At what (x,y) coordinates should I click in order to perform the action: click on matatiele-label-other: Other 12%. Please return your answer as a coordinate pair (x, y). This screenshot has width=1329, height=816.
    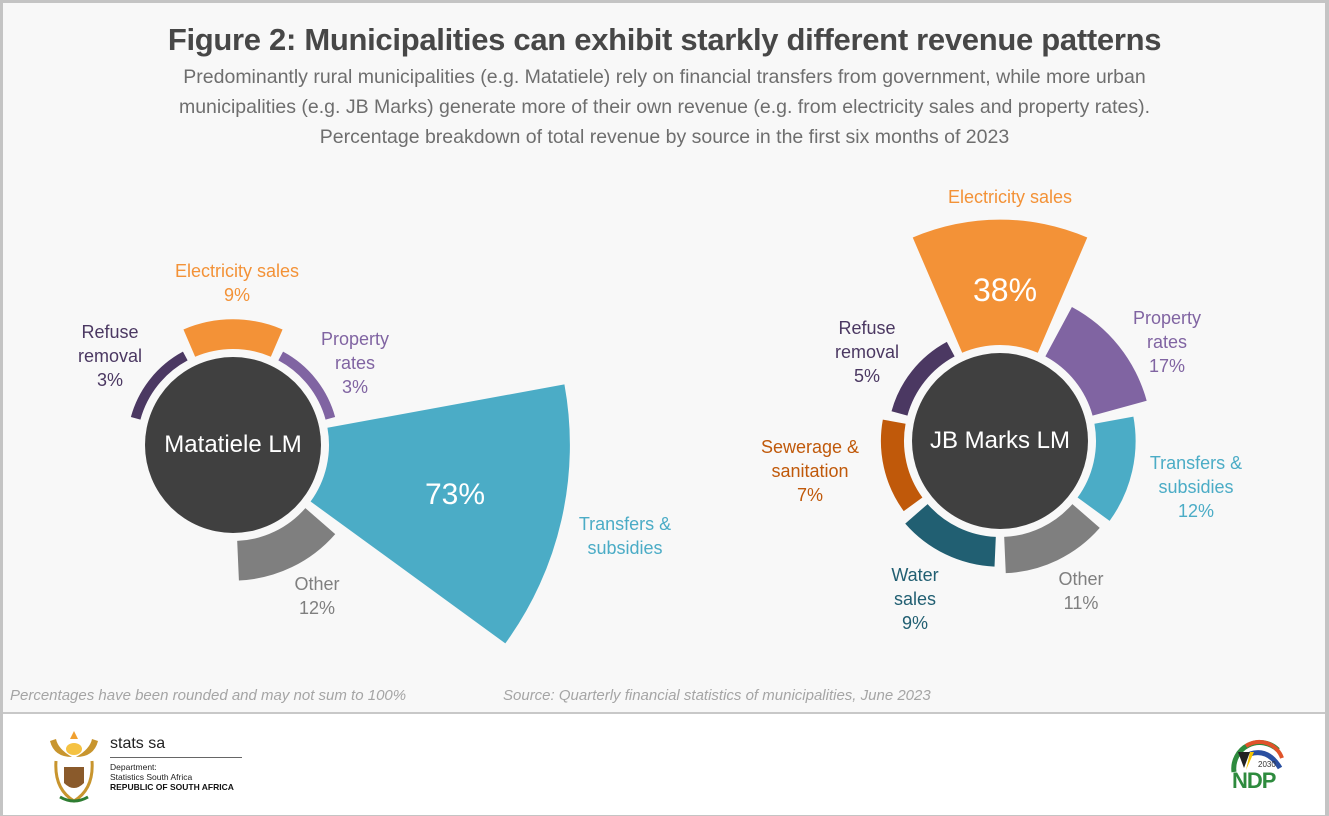
    Looking at the image, I should click on (317, 596).